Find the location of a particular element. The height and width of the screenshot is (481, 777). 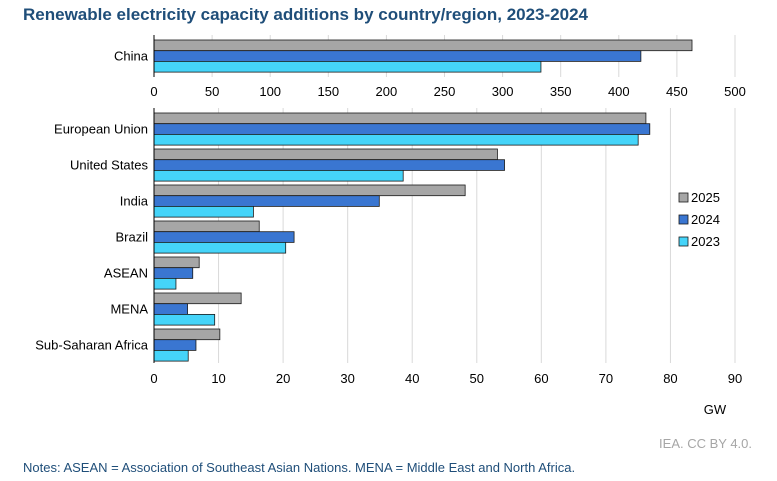

bar-2023-brazil is located at coordinates (220, 247).